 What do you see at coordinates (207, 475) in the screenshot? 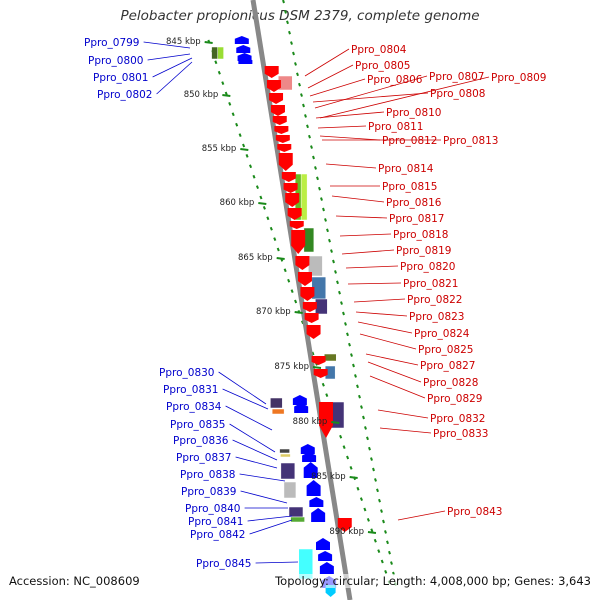
I see `gene-label-left: Ppro_0838` at bounding box center [207, 475].